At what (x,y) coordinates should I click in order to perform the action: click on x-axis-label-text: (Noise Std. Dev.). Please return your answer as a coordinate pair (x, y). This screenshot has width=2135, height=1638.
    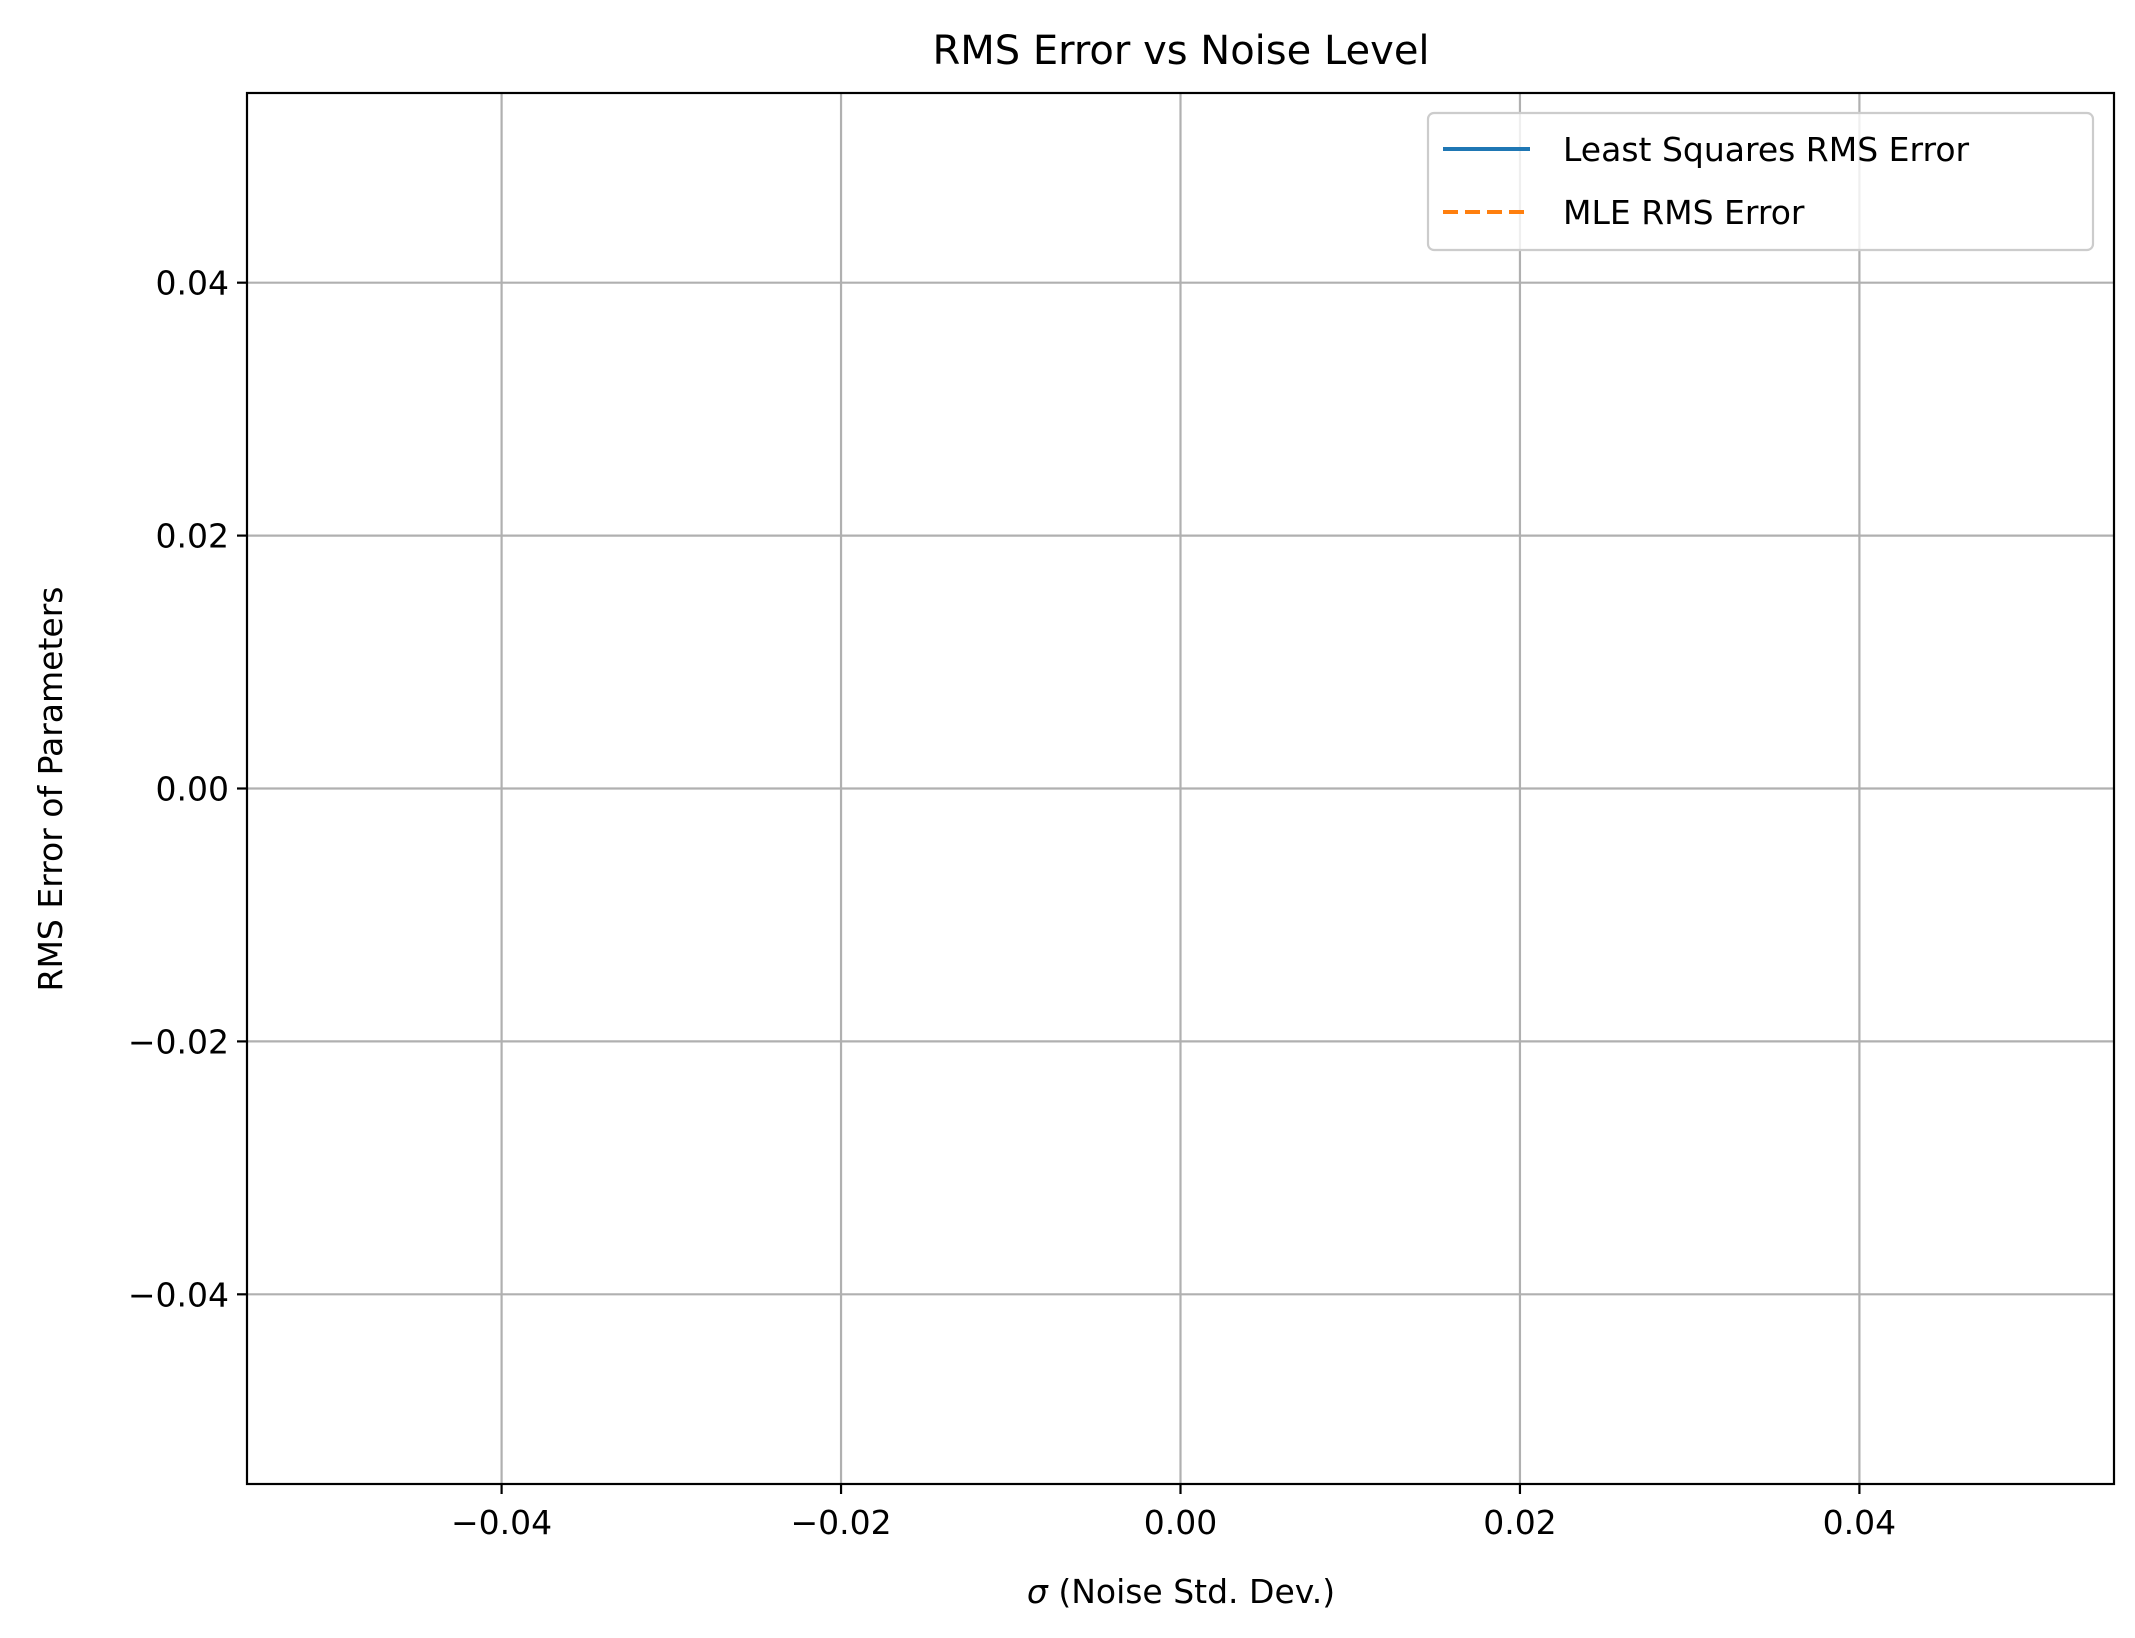
    Looking at the image, I should click on (1191, 1591).